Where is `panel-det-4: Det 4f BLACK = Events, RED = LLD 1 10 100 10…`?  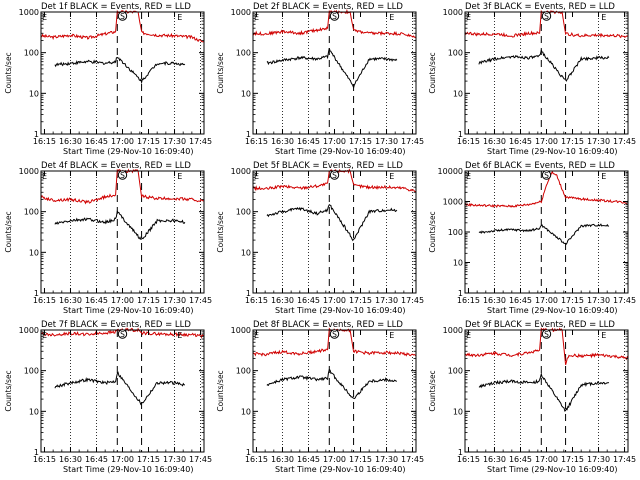
panel-det-4: Det 4f BLACK = Events, RED = LLD 1 10 100 10… is located at coordinates (108, 238).